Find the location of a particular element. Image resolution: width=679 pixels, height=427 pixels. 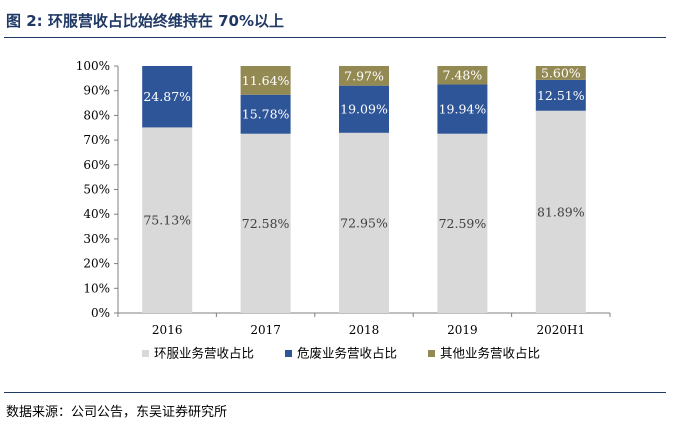

y-tick-label: 60% is located at coordinates (96, 165).